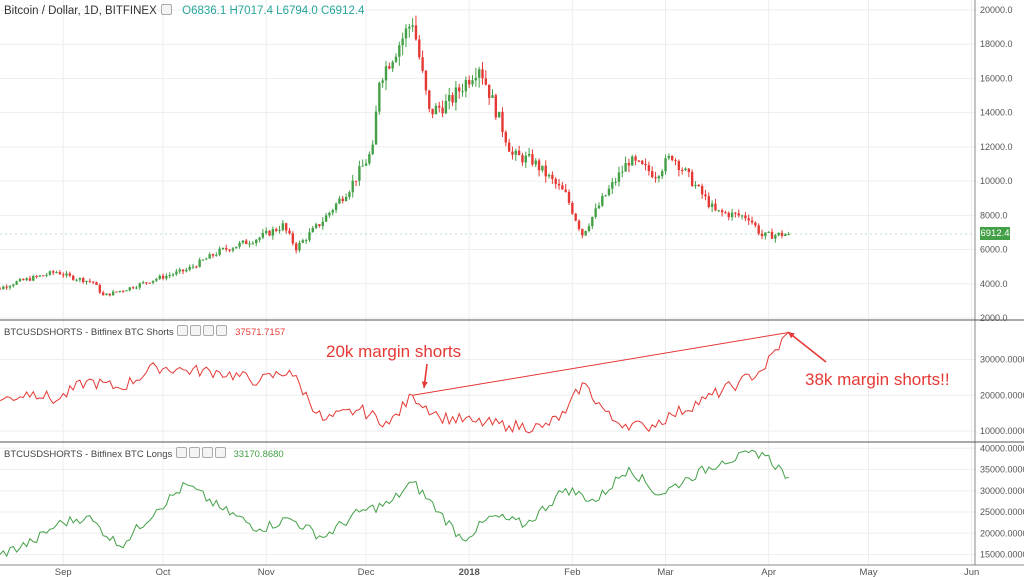 Image resolution: width=1024 pixels, height=577 pixels. What do you see at coordinates (166, 9) in the screenshot?
I see `settings-icon` at bounding box center [166, 9].